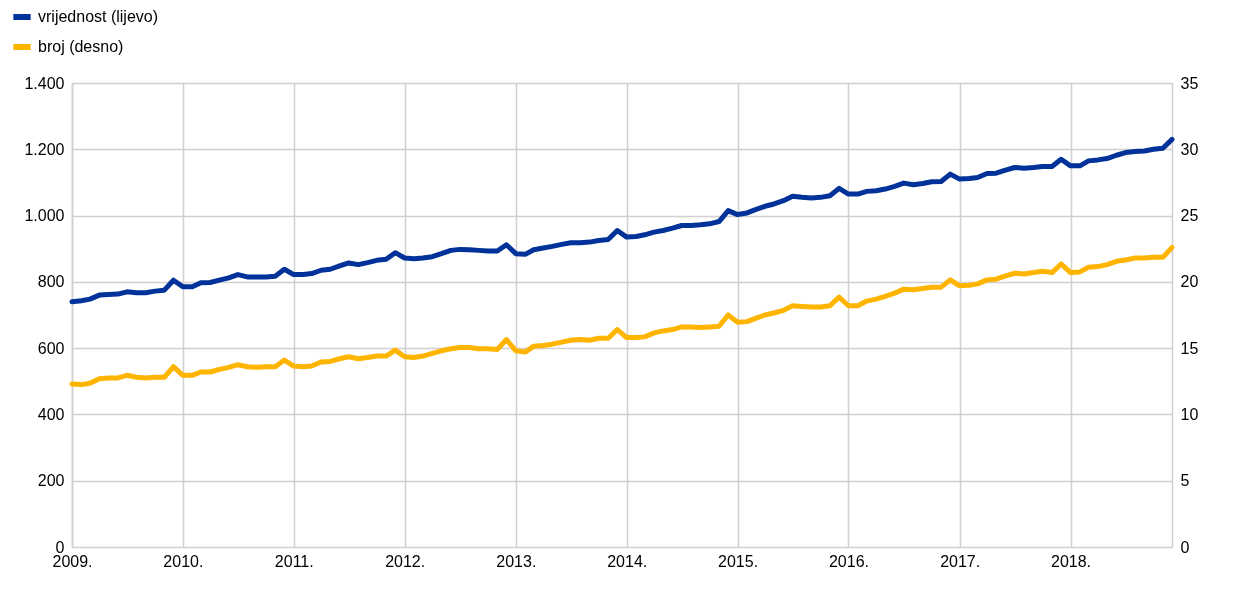  Describe the element at coordinates (627, 561) in the screenshot. I see `x-tick-label: 2014.` at that location.